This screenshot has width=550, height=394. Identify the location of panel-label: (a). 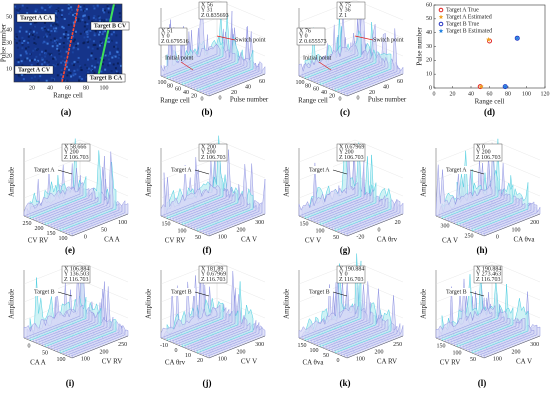
(66, 112).